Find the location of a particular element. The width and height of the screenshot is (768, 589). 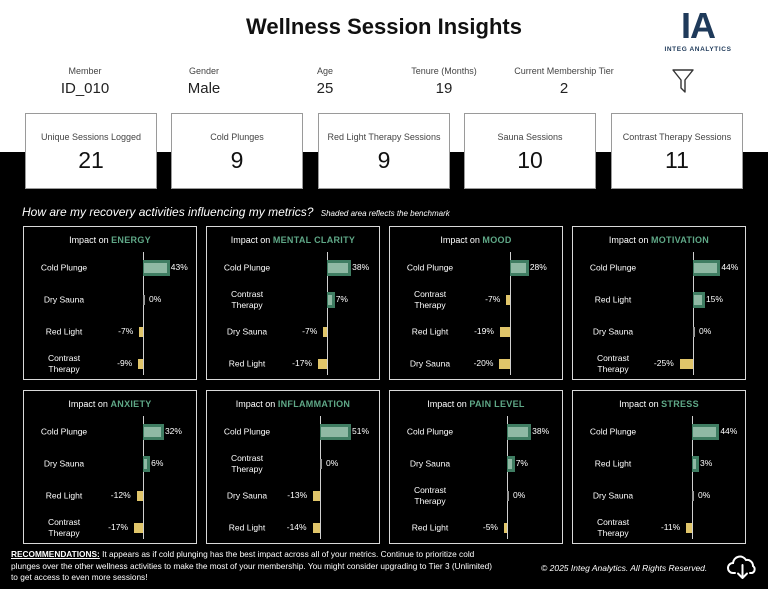

impact-row: Dry Sauna -13% is located at coordinates (293, 496).